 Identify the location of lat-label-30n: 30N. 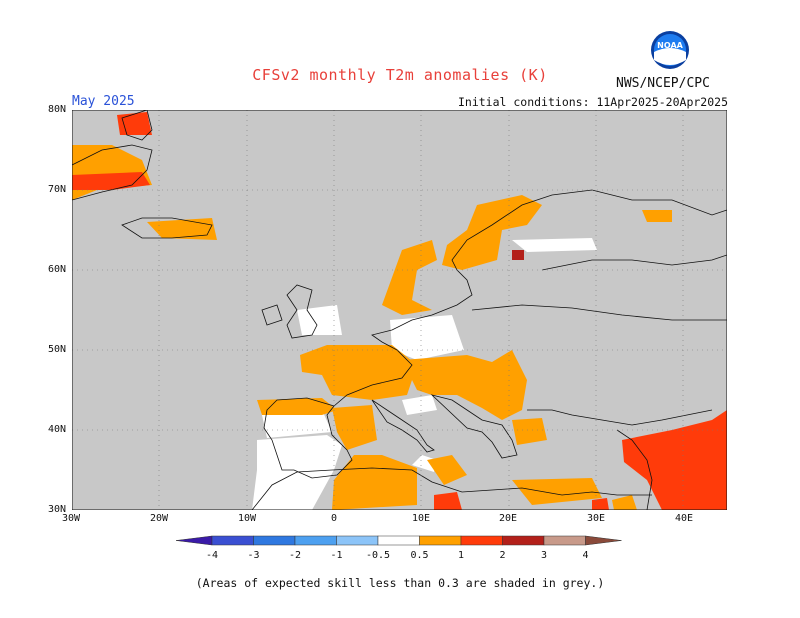
(57, 509).